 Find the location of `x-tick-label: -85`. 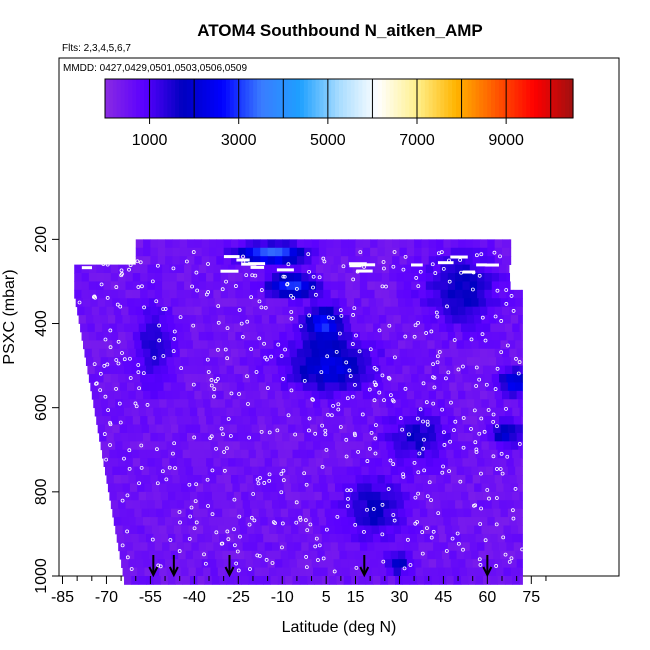

x-tick-label: -85 is located at coordinates (62, 597).